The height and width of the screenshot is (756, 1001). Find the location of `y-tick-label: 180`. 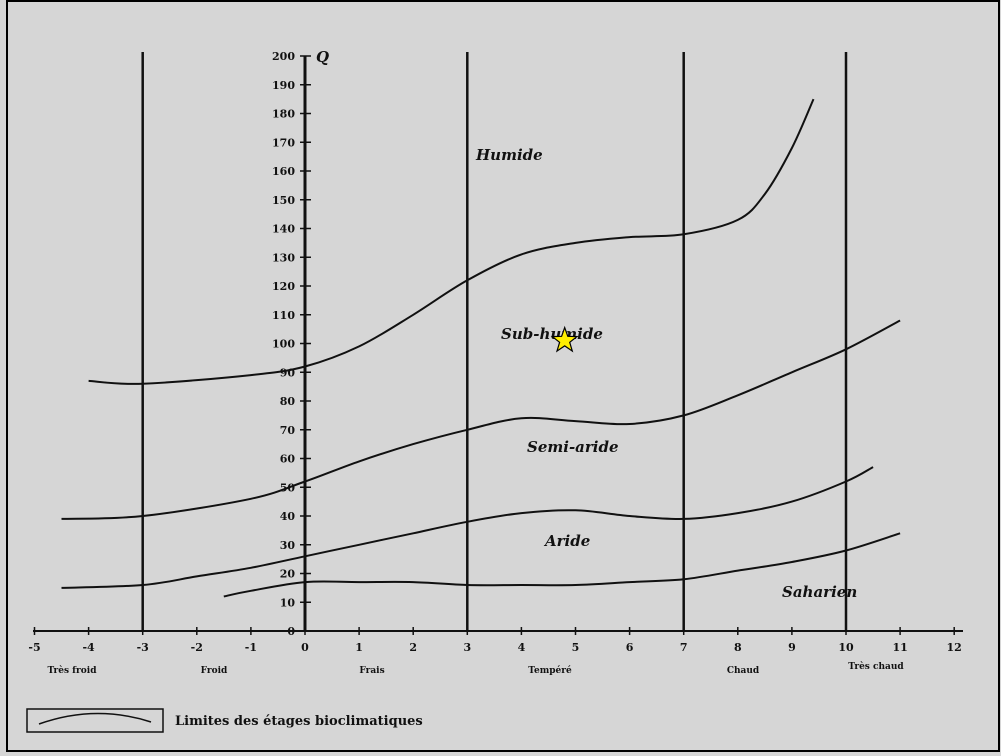

y-tick-label: 180 is located at coordinates (283, 114).